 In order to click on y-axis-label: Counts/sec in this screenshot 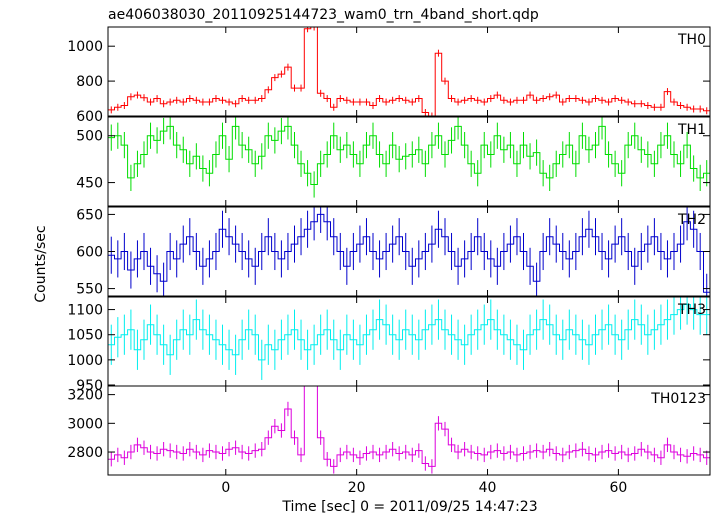, I will do `click(41, 263)`.